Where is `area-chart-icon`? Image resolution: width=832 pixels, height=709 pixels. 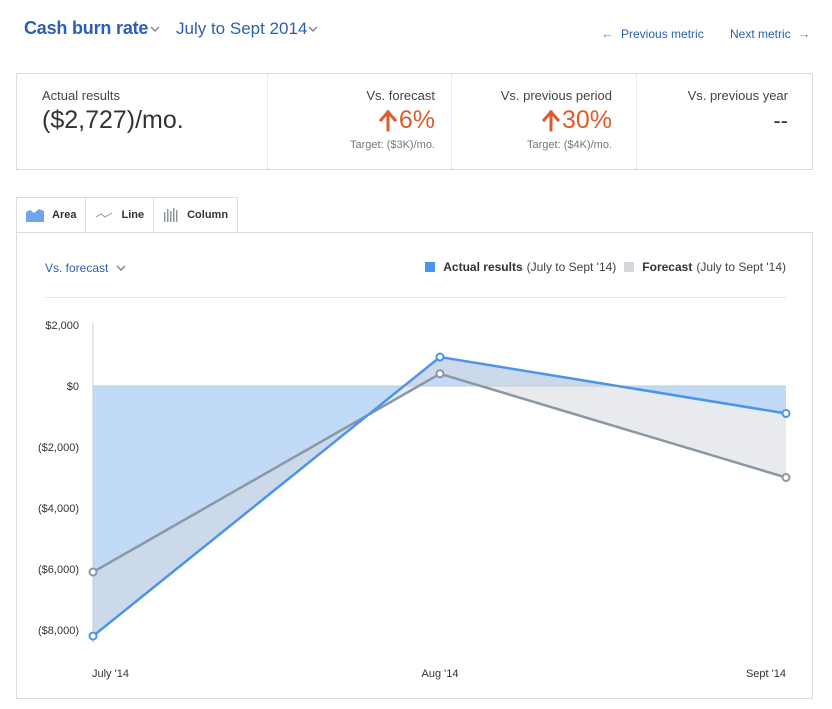 area-chart-icon is located at coordinates (35, 215).